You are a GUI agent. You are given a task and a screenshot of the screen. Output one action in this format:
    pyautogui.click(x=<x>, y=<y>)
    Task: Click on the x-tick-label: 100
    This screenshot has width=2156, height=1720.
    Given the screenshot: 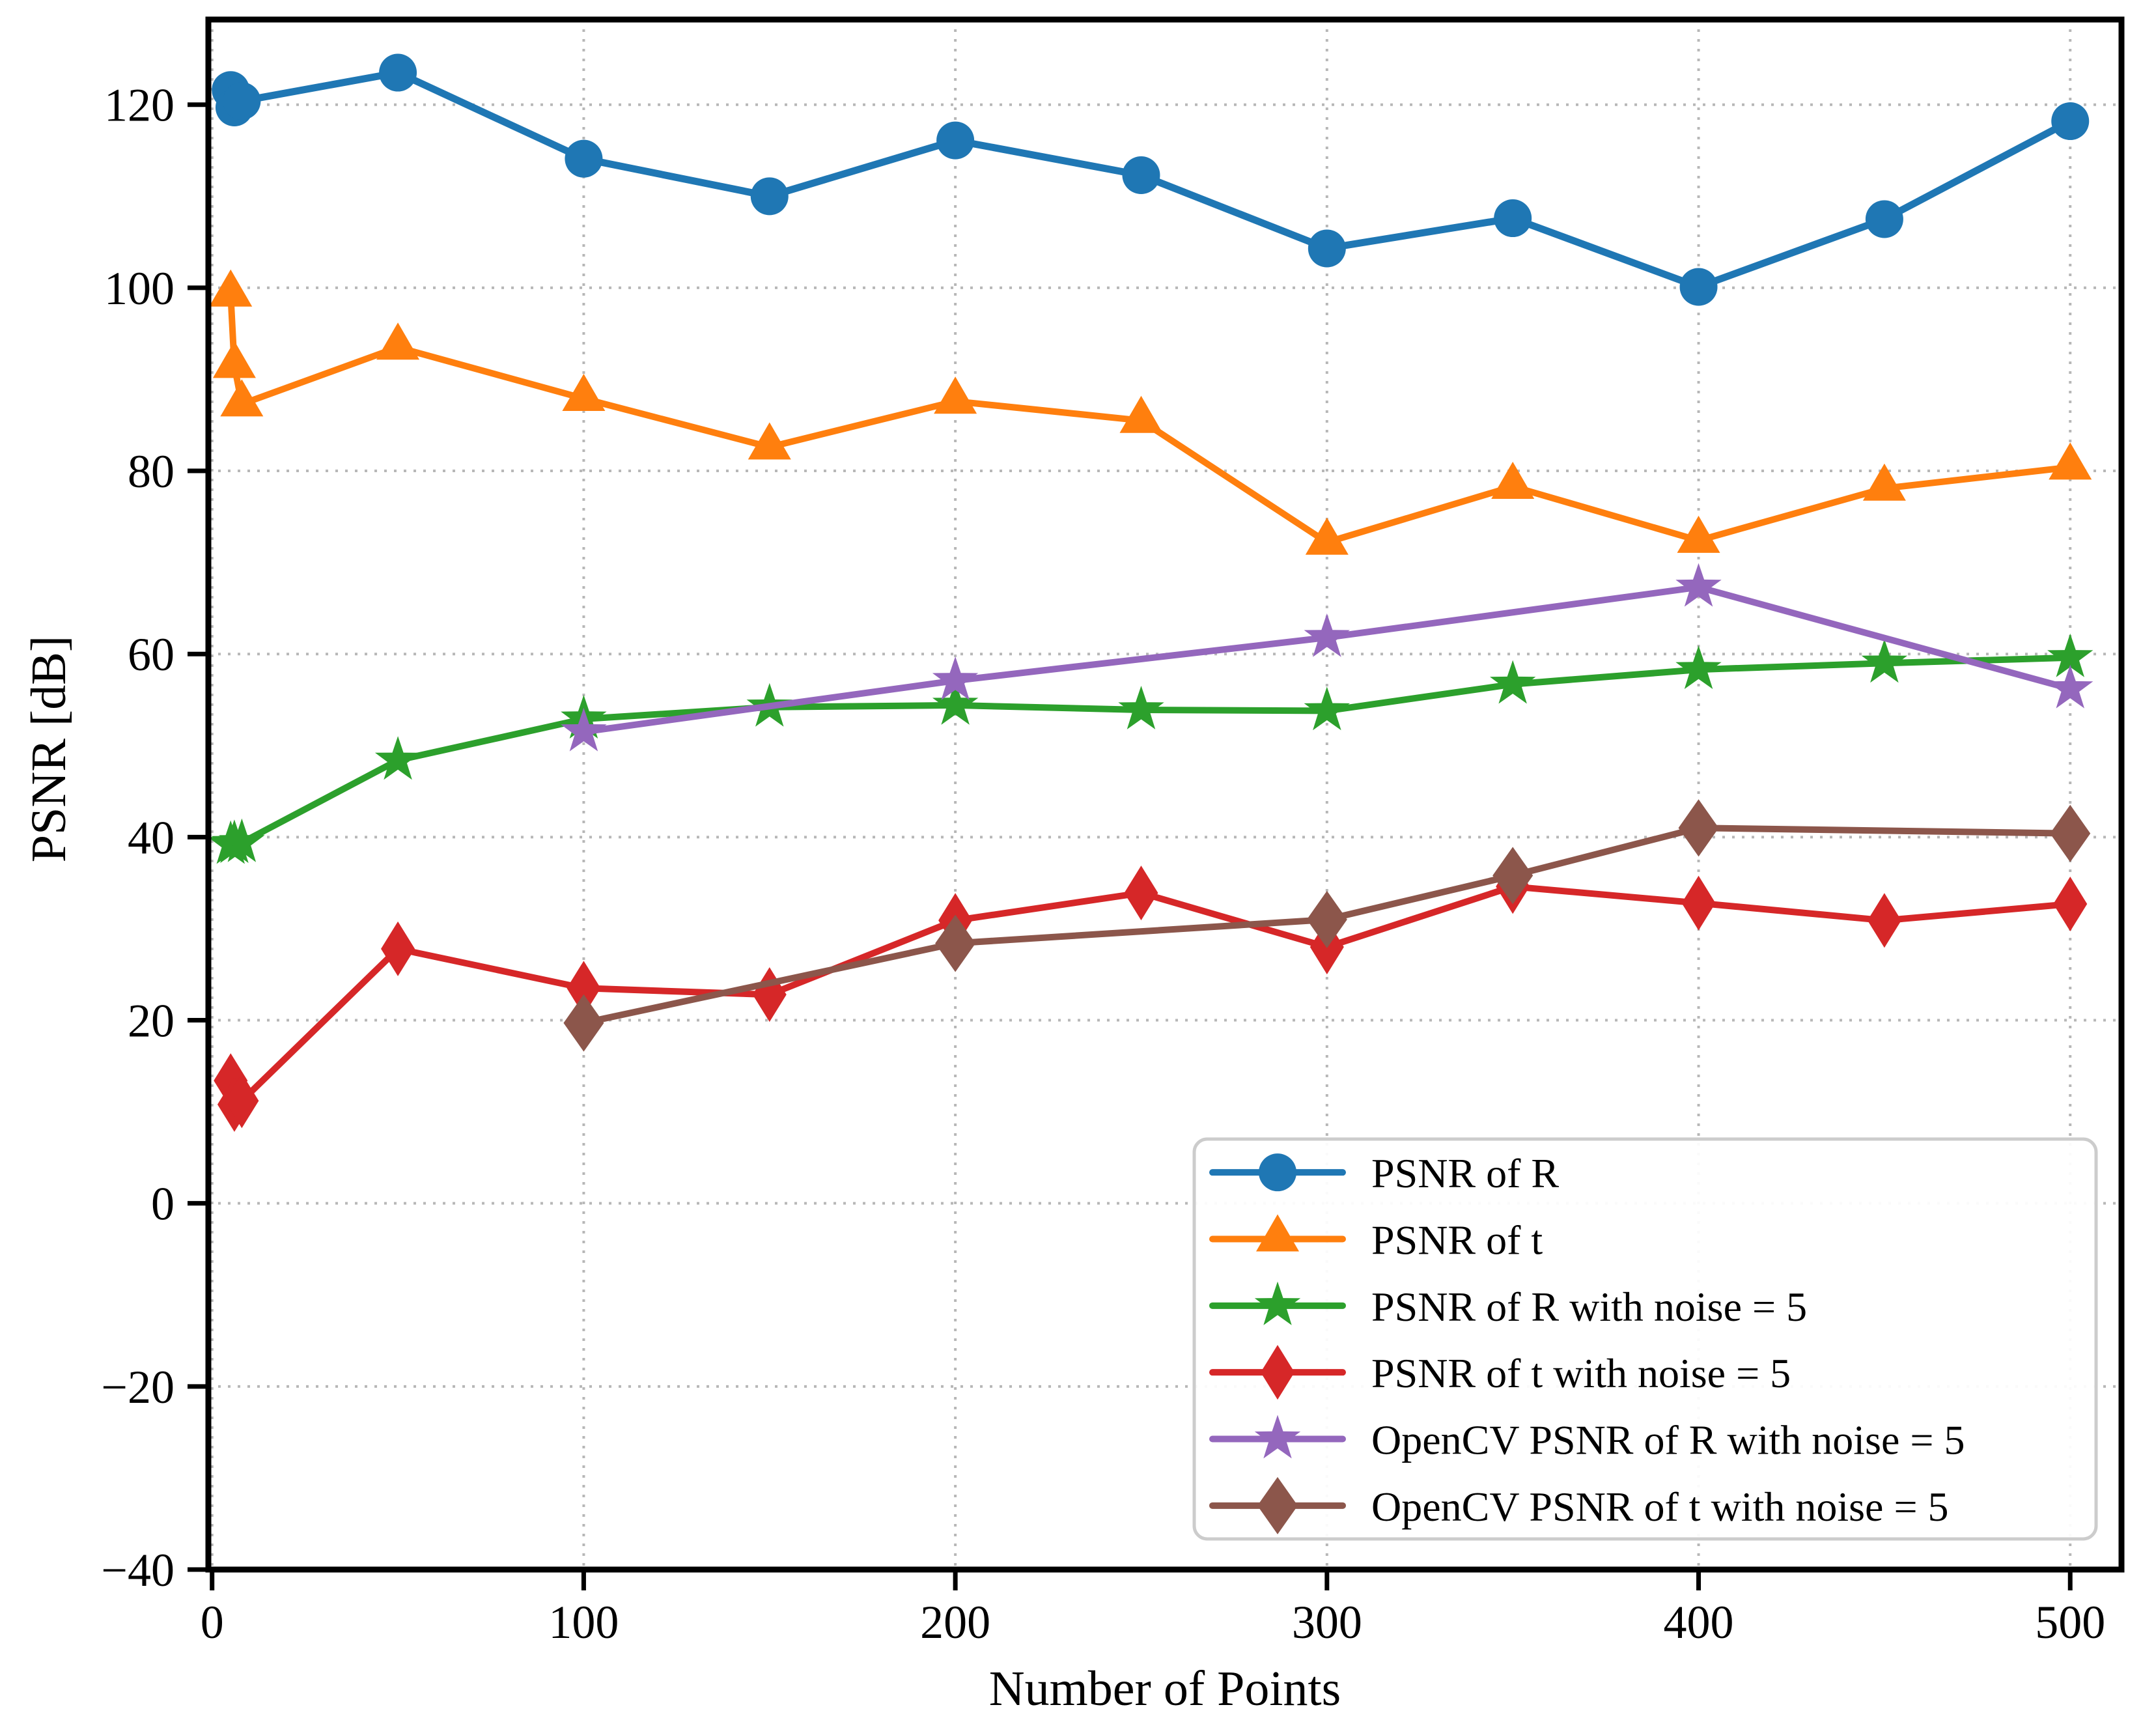 What is the action you would take?
    pyautogui.click(x=584, y=1622)
    